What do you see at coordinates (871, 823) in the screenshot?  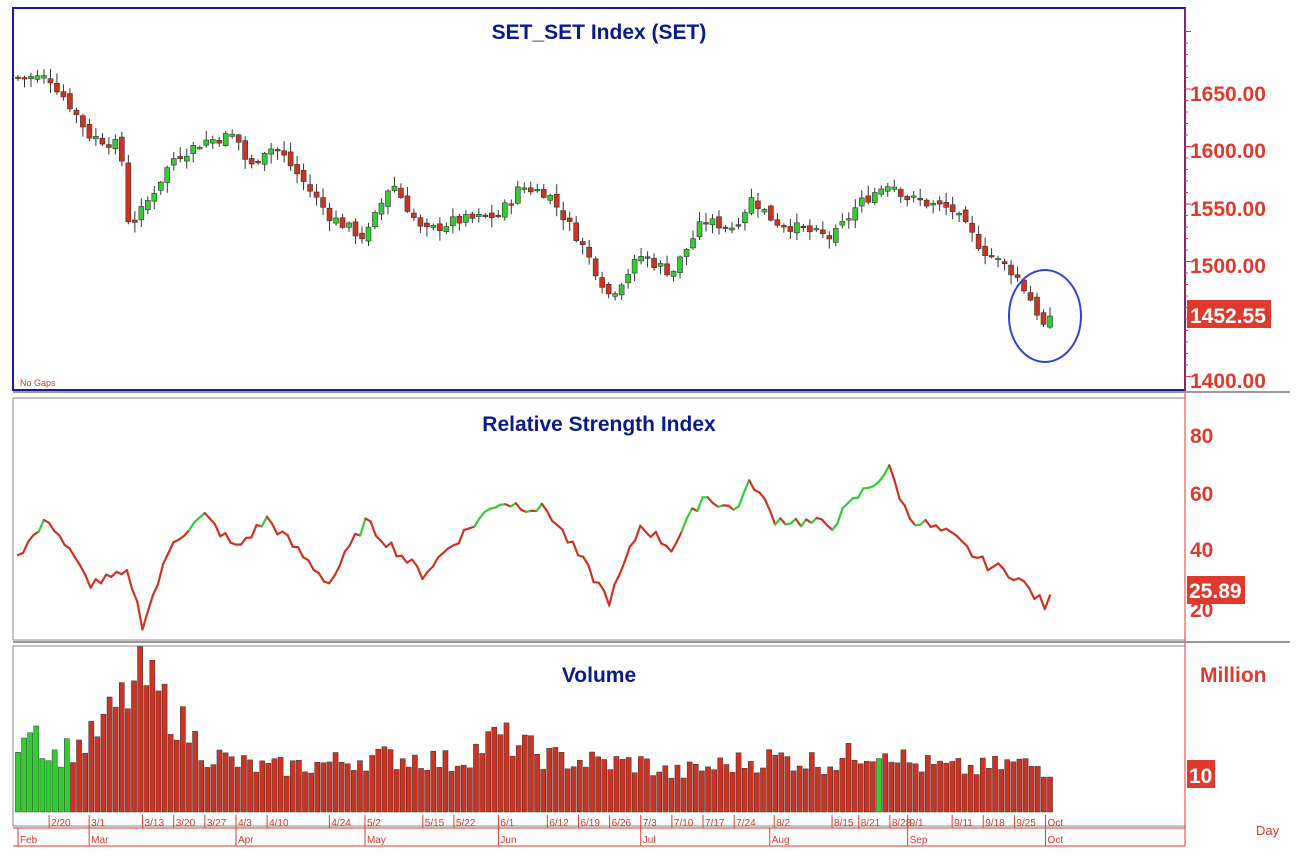 I see `date-label: 8/21` at bounding box center [871, 823].